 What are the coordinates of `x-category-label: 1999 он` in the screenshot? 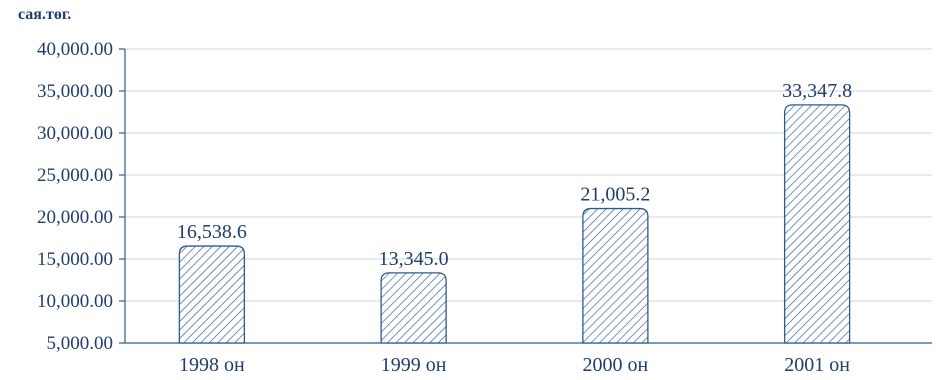 It's located at (414, 365).